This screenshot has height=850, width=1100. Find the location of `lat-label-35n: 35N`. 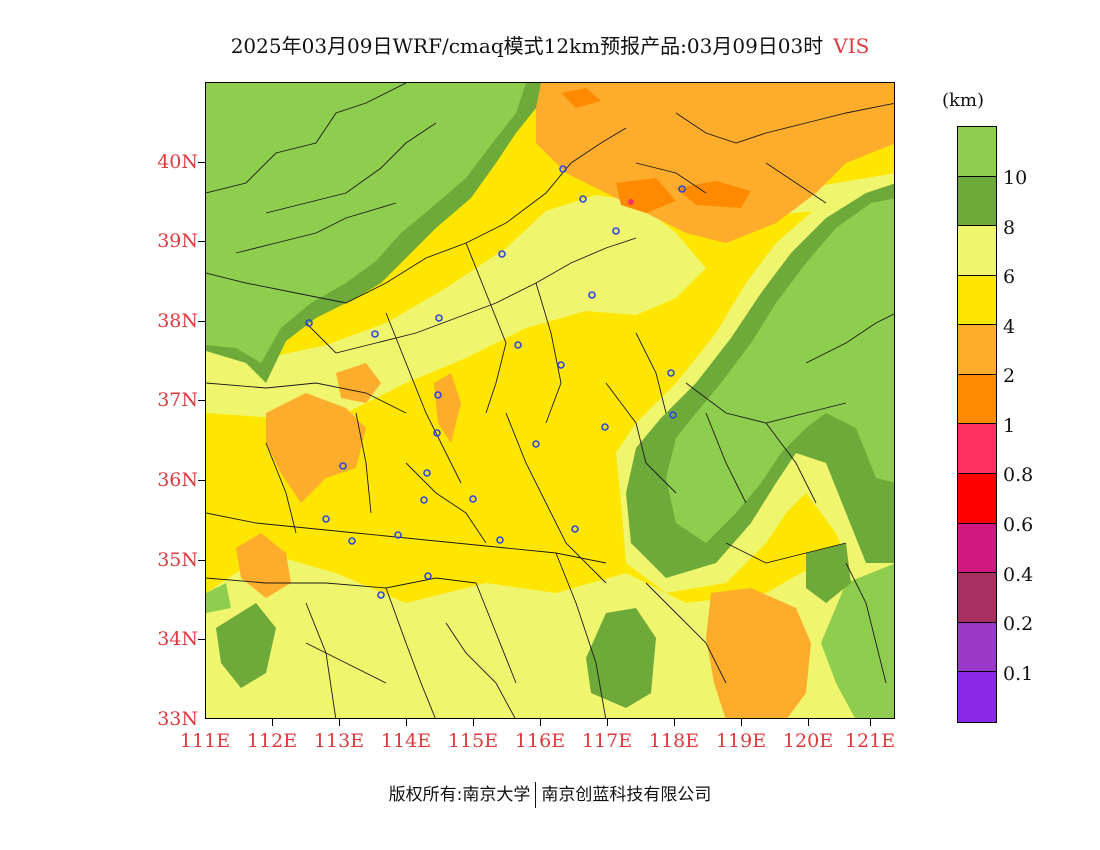

lat-label-35n: 35N is located at coordinates (177, 560).